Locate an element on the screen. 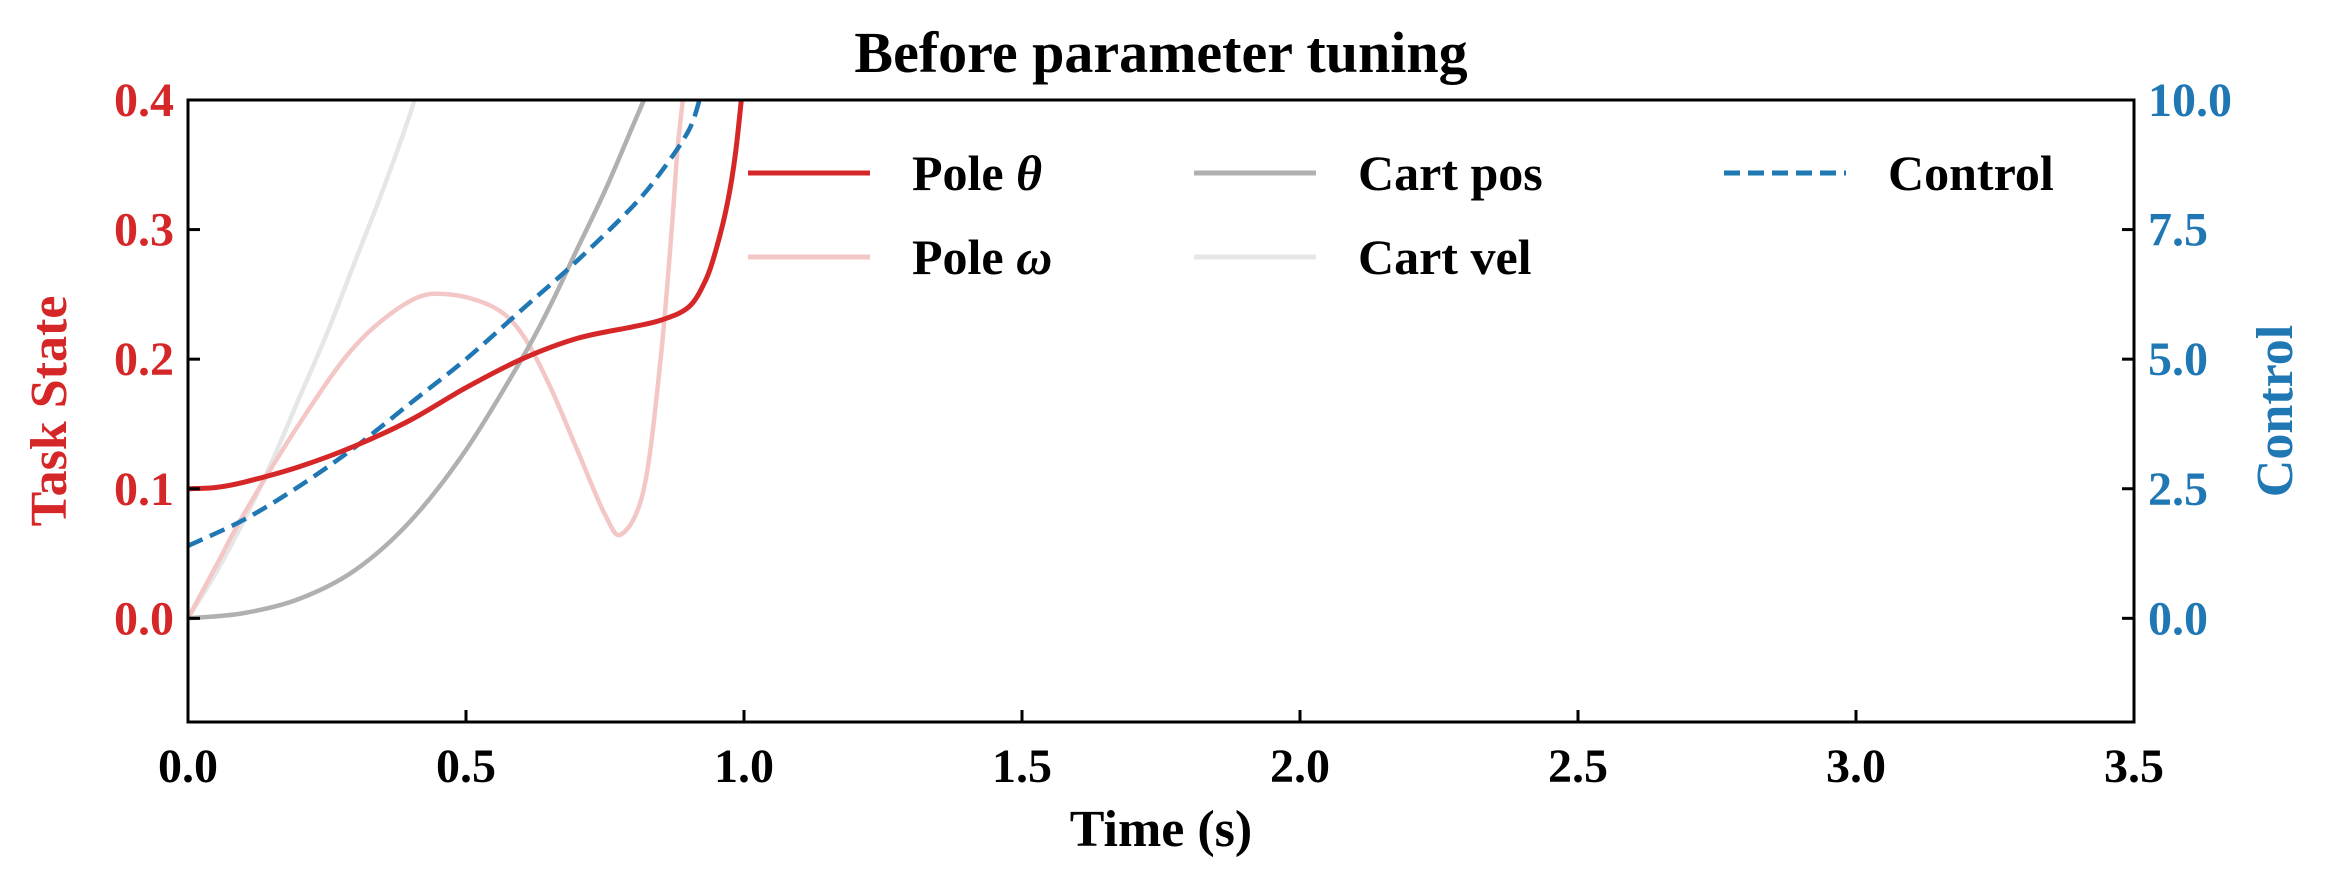 This screenshot has width=2334, height=884. series-line-control is located at coordinates (445, 324).